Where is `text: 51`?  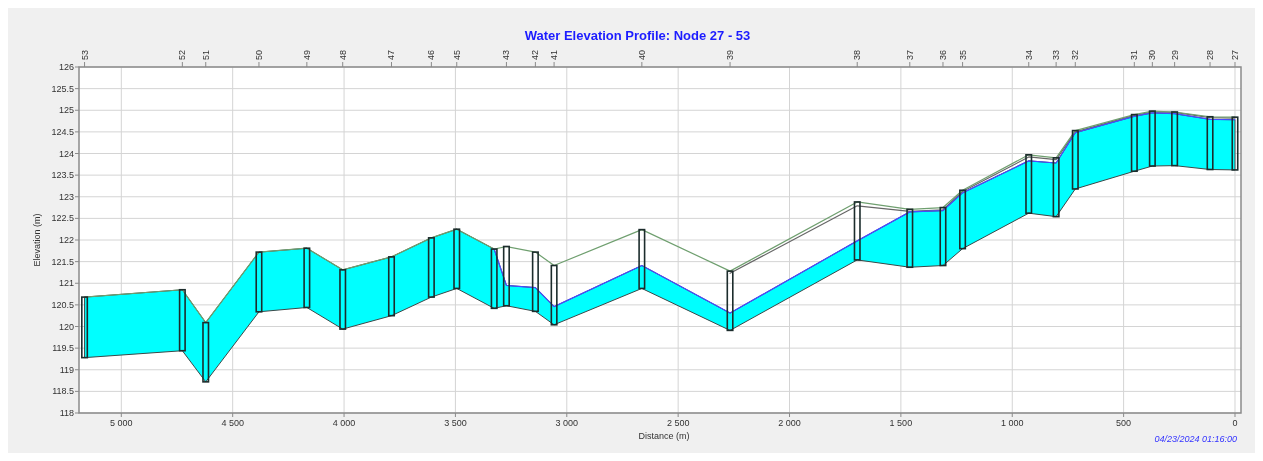 text: 51 is located at coordinates (205, 54).